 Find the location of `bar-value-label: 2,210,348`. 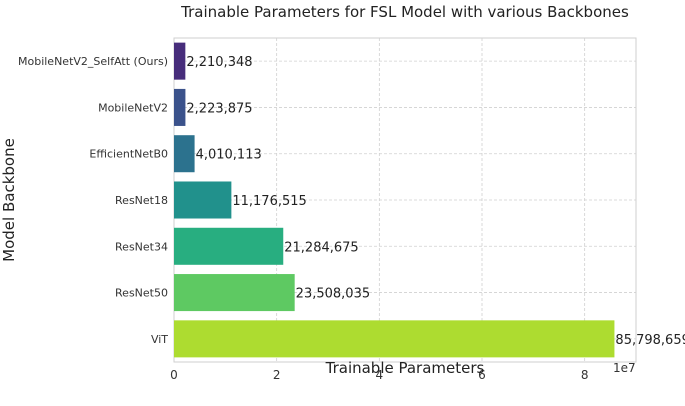

bar-value-label: 2,210,348 is located at coordinates (219, 62).